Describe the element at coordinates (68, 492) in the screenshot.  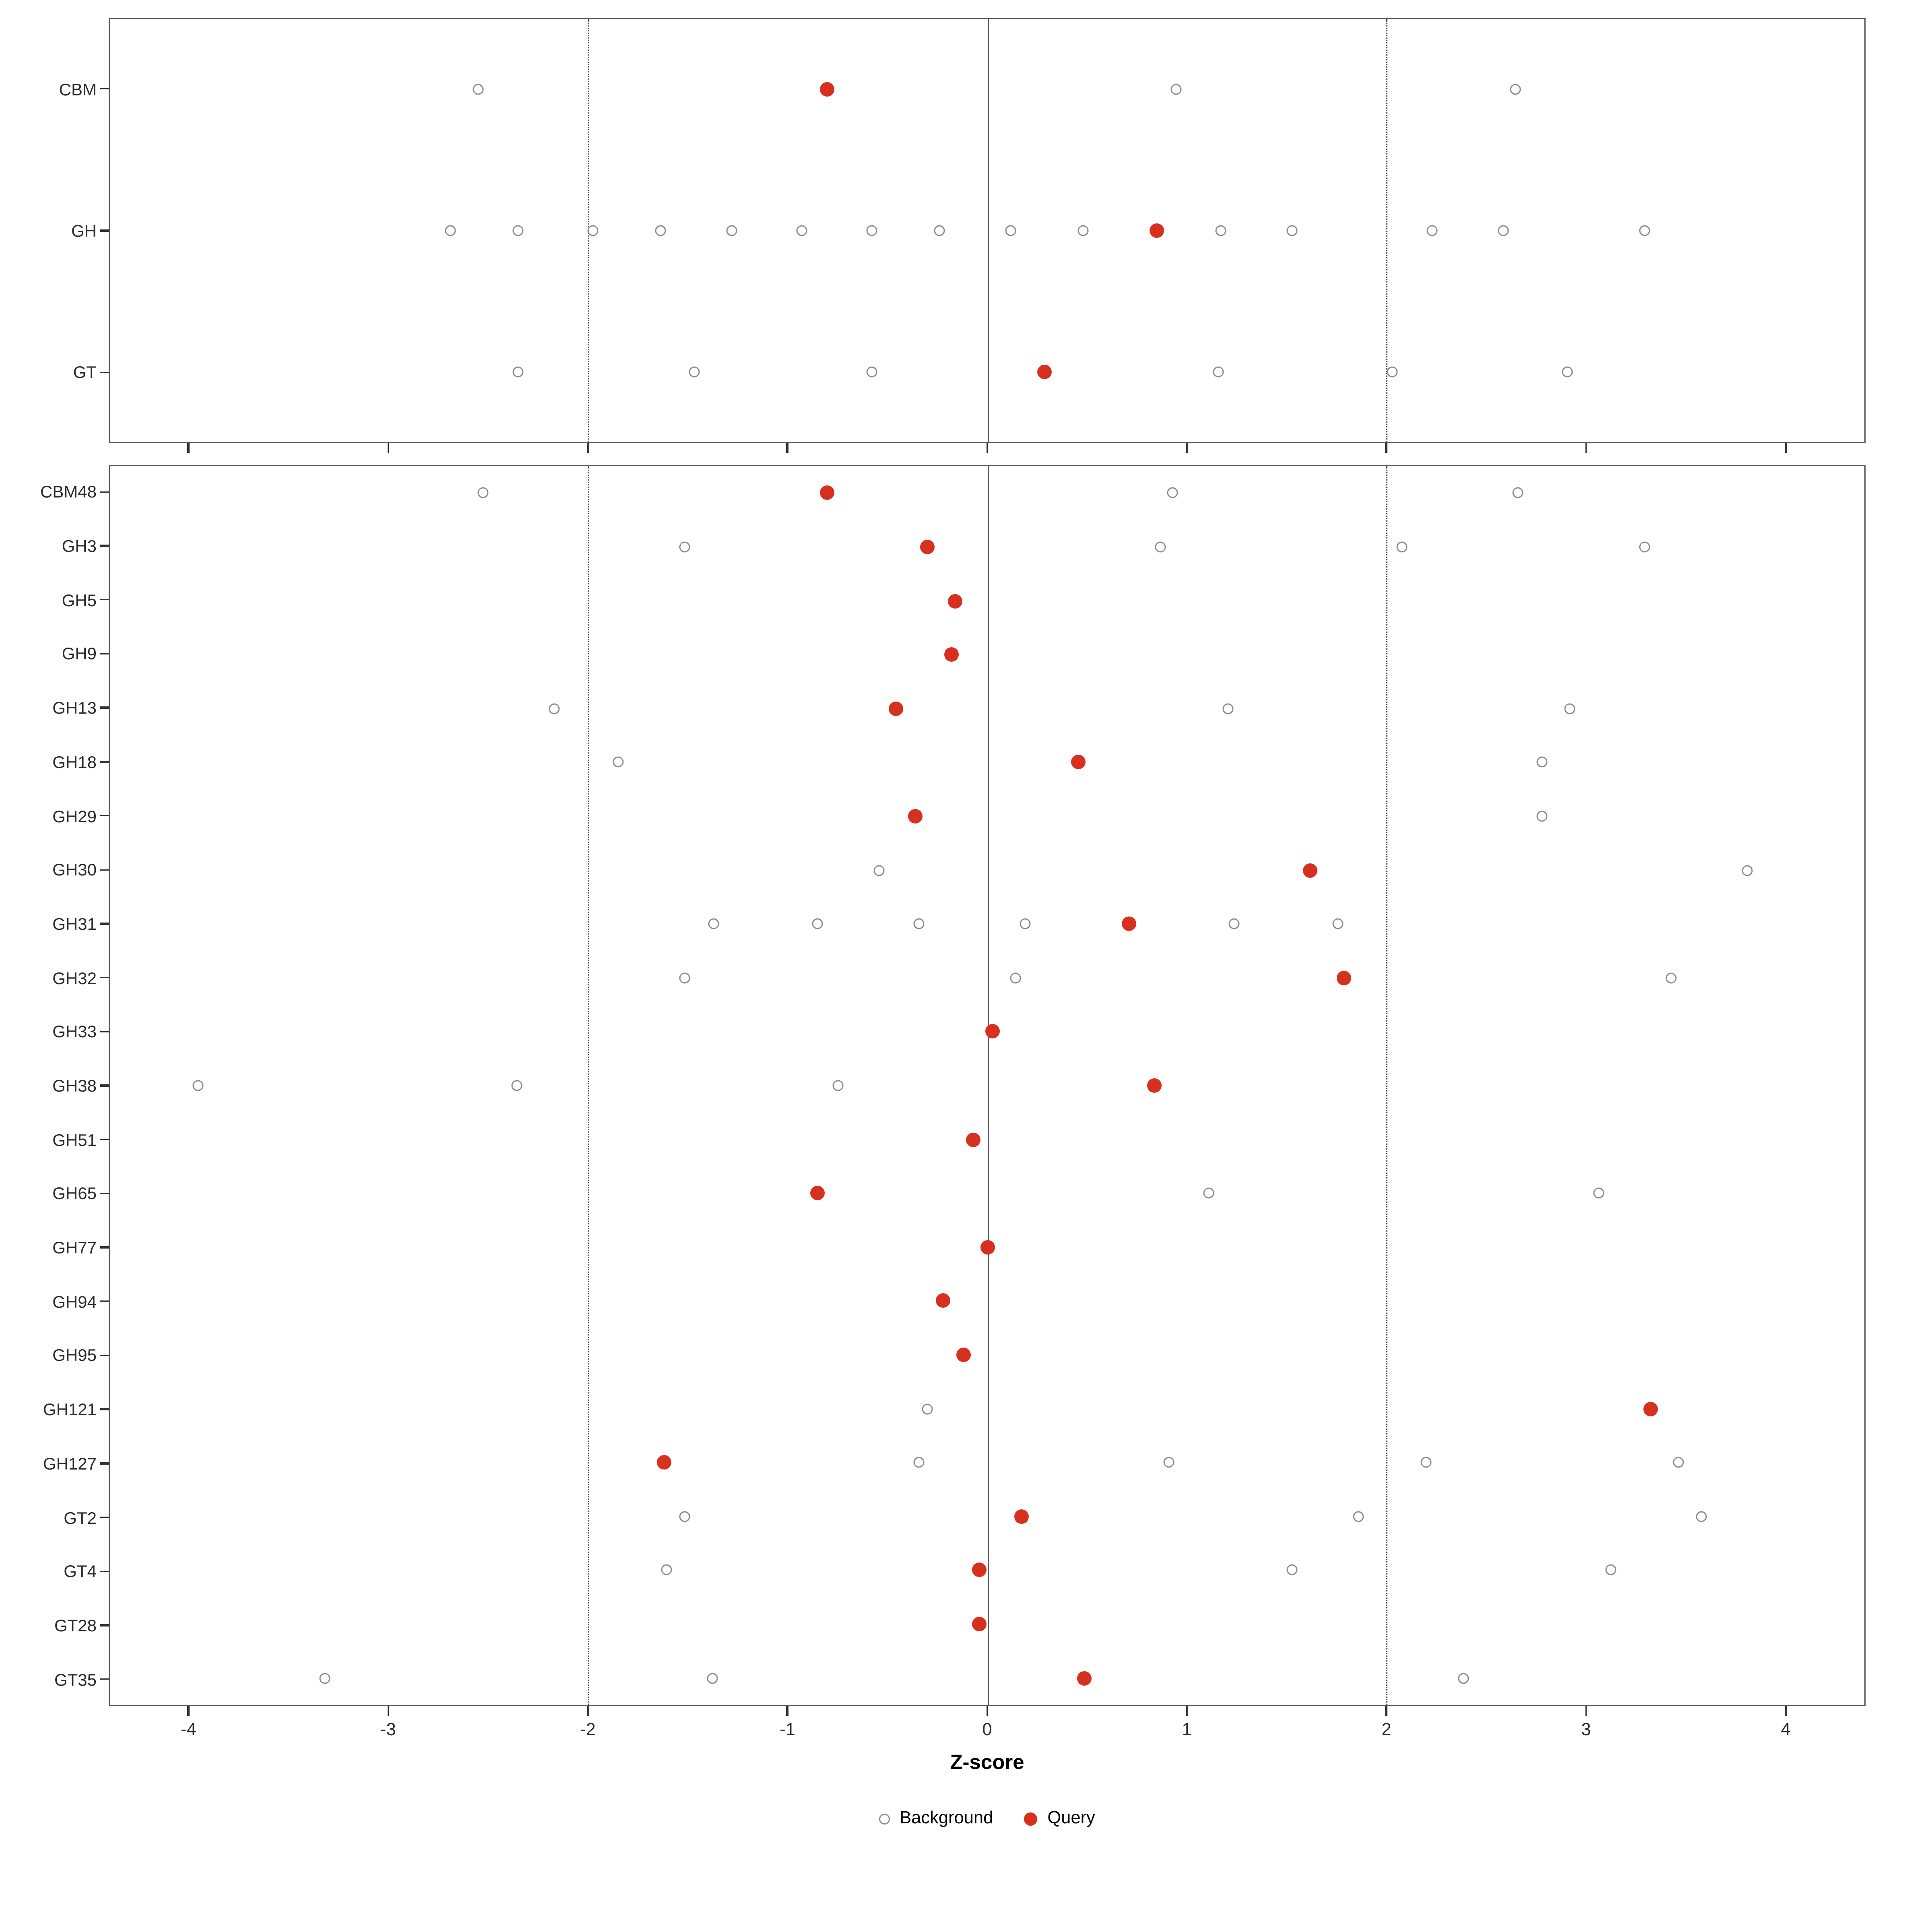
I see `y-label-CBM48: CBM48` at that location.